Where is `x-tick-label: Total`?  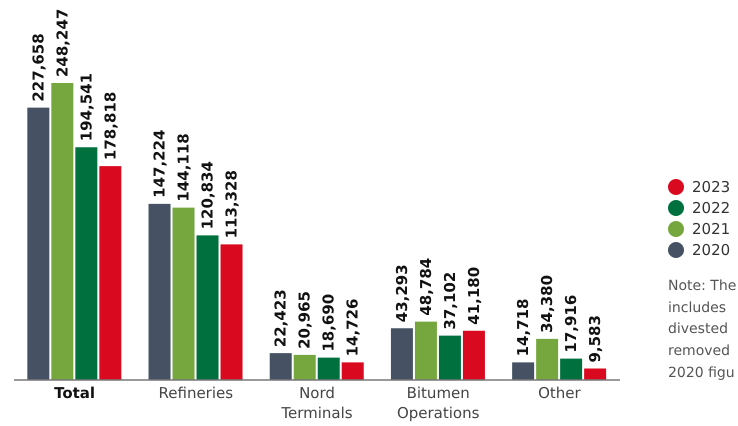 x-tick-label: Total is located at coordinates (75, 393).